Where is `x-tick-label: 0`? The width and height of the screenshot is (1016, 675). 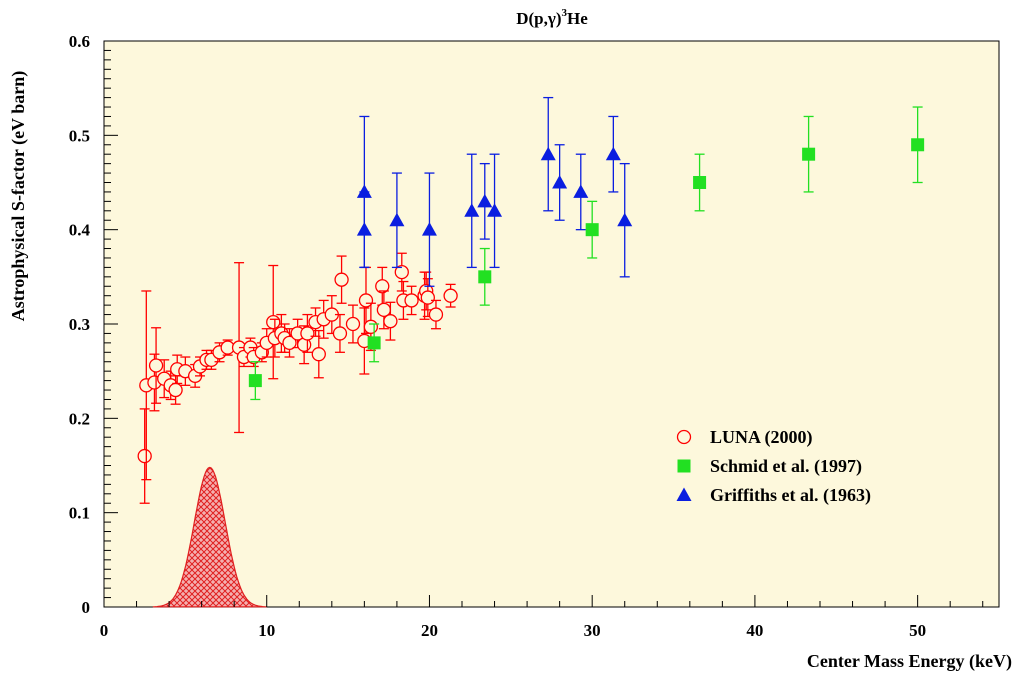
x-tick-label: 0 is located at coordinates (104, 630).